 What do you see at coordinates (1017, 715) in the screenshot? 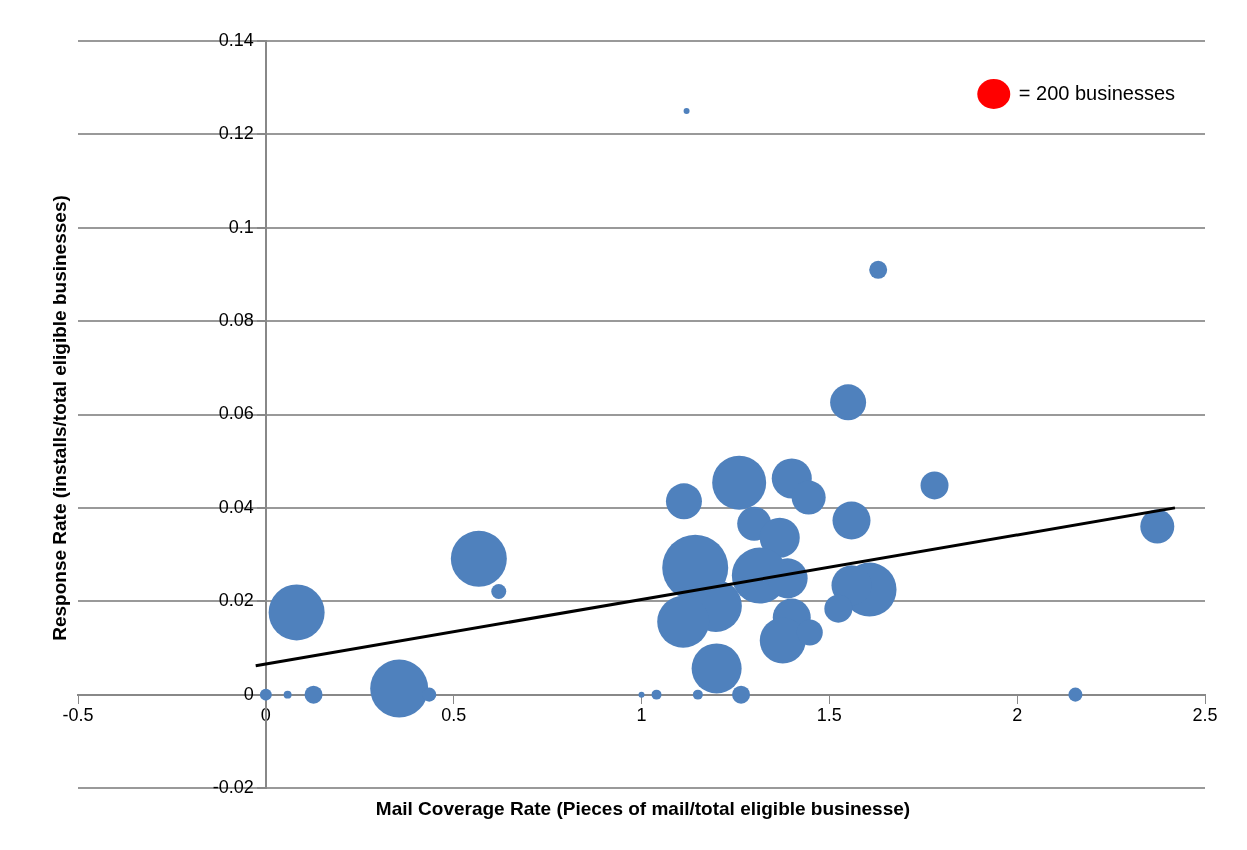
I see `x-tick-label: 2` at bounding box center [1017, 715].